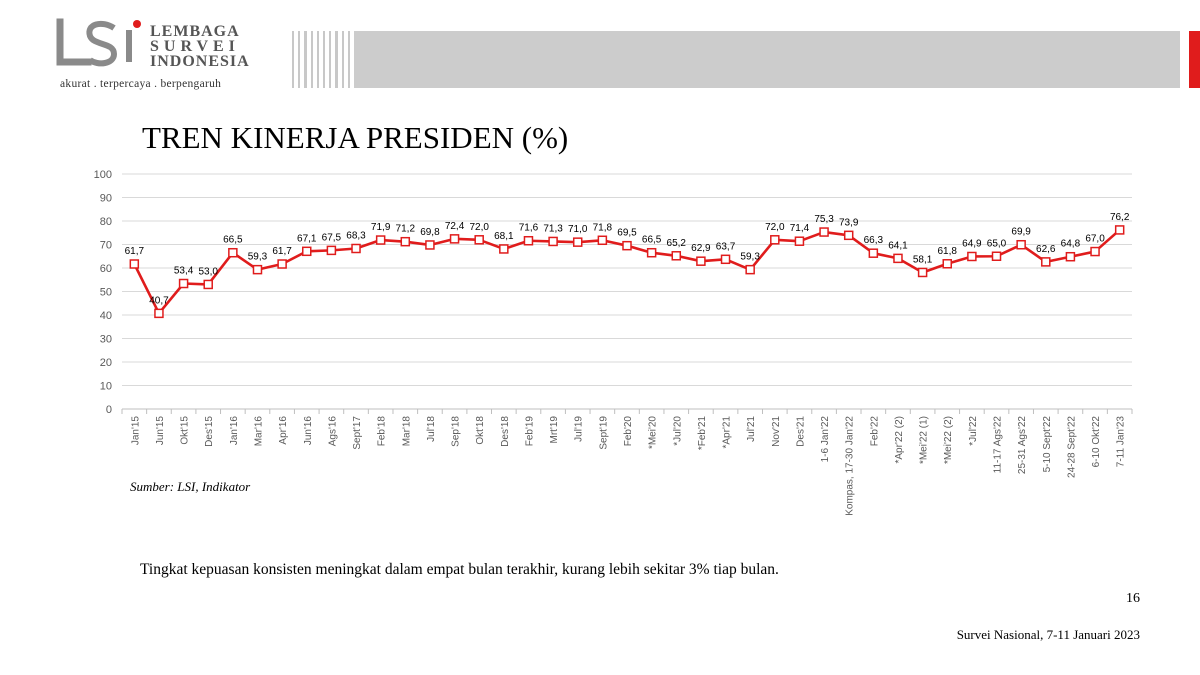  I want to click on x-tick-label: Des'18, so click(505, 431).